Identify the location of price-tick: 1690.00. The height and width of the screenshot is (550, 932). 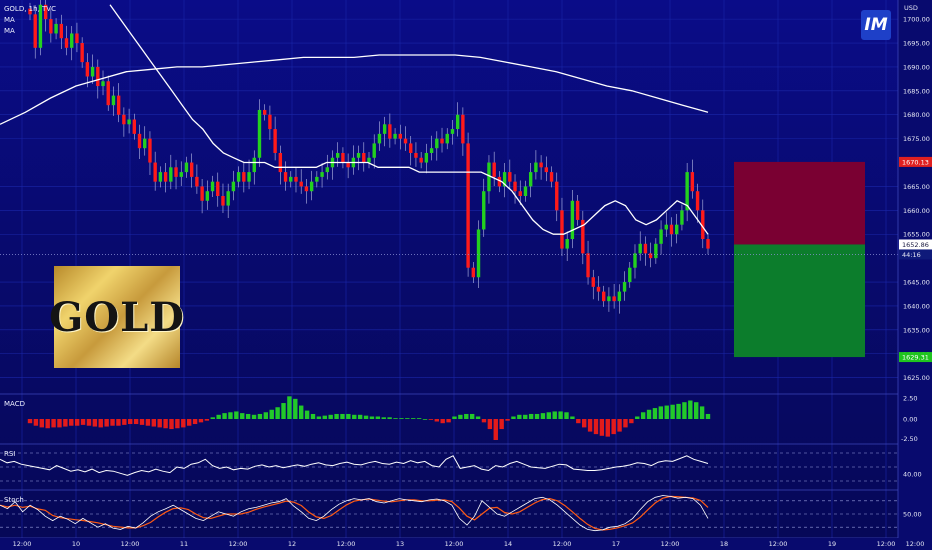
(916, 67).